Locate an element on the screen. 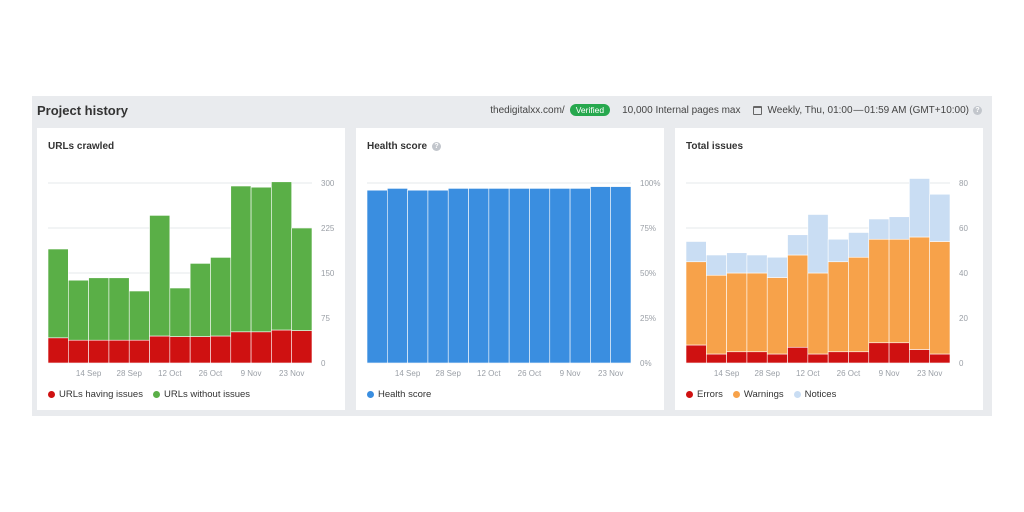 The height and width of the screenshot is (512, 1024). card-title: URLs crawled is located at coordinates (81, 146).